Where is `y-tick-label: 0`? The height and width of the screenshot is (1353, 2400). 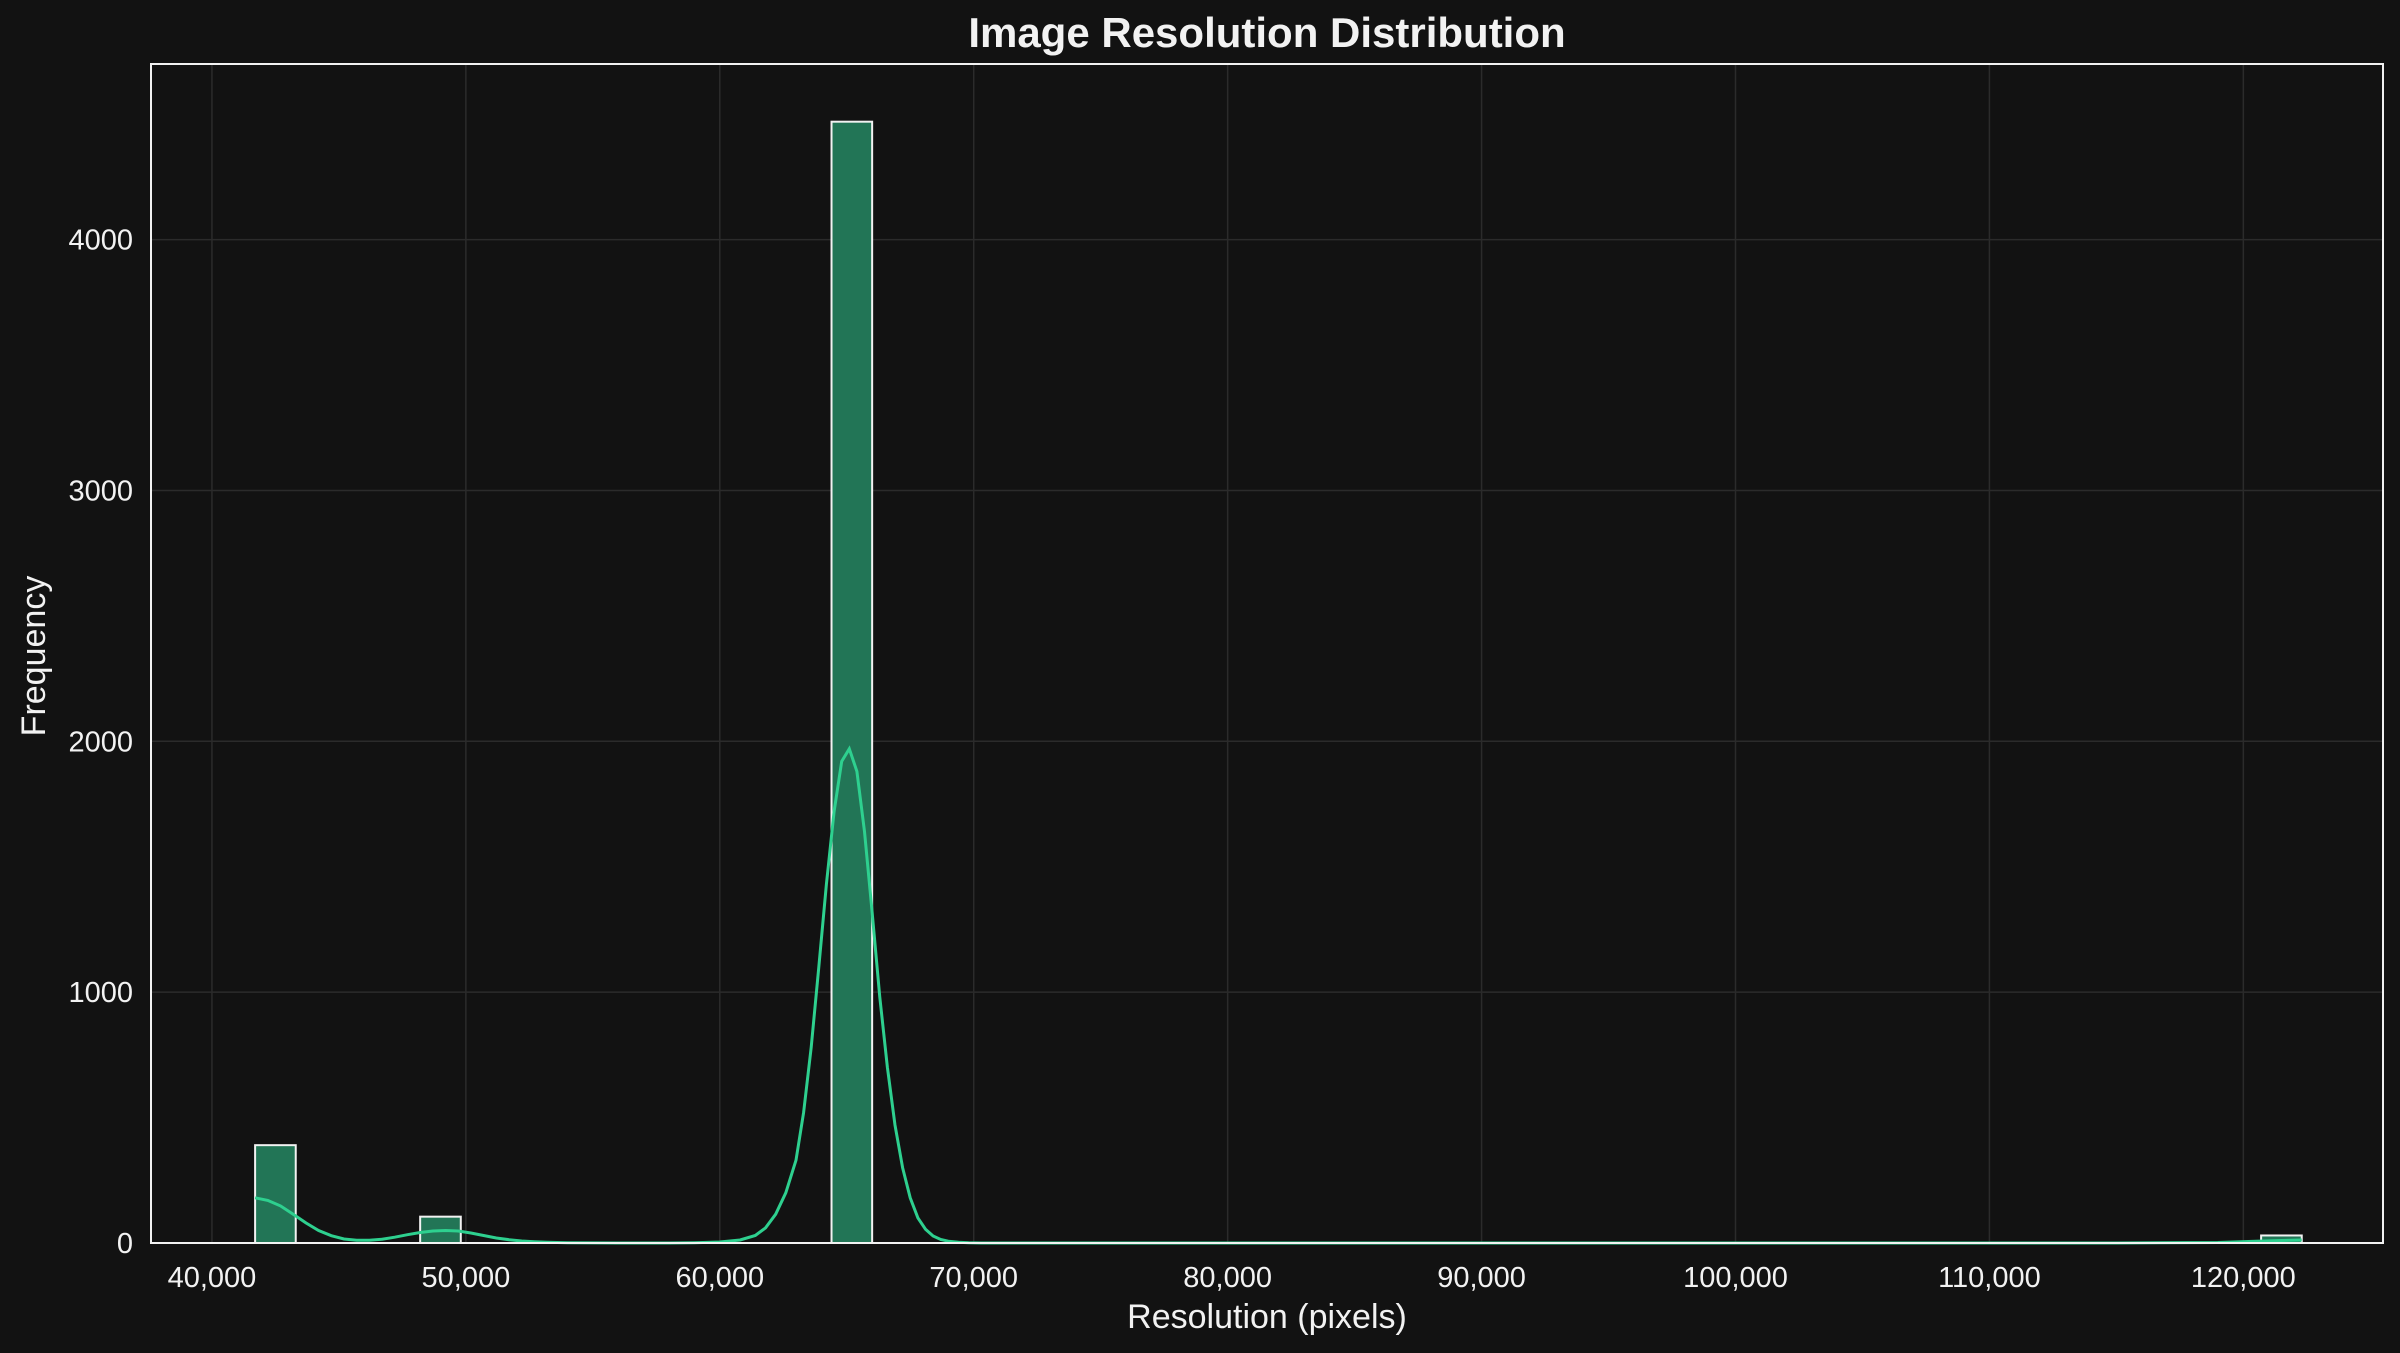
y-tick-label: 0 is located at coordinates (125, 1244).